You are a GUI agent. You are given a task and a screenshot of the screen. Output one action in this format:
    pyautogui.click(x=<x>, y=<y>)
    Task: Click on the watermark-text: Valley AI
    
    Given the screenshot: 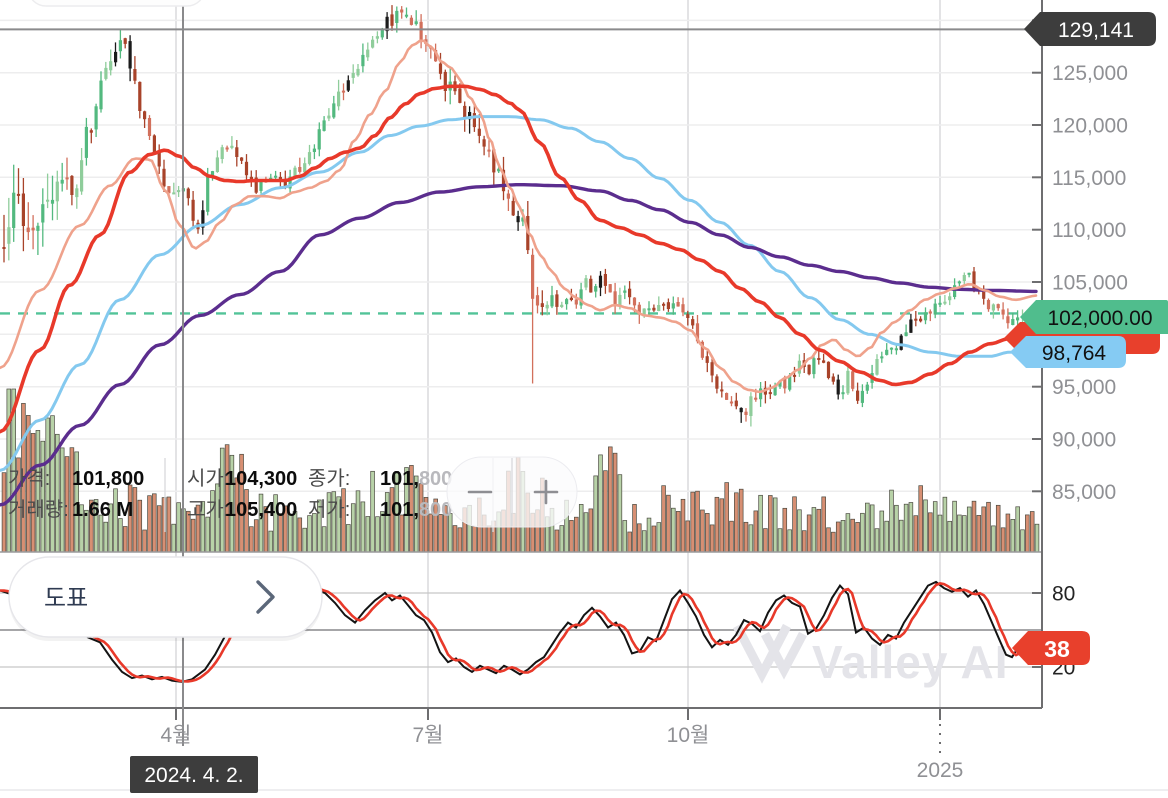 What is the action you would take?
    pyautogui.click(x=910, y=662)
    